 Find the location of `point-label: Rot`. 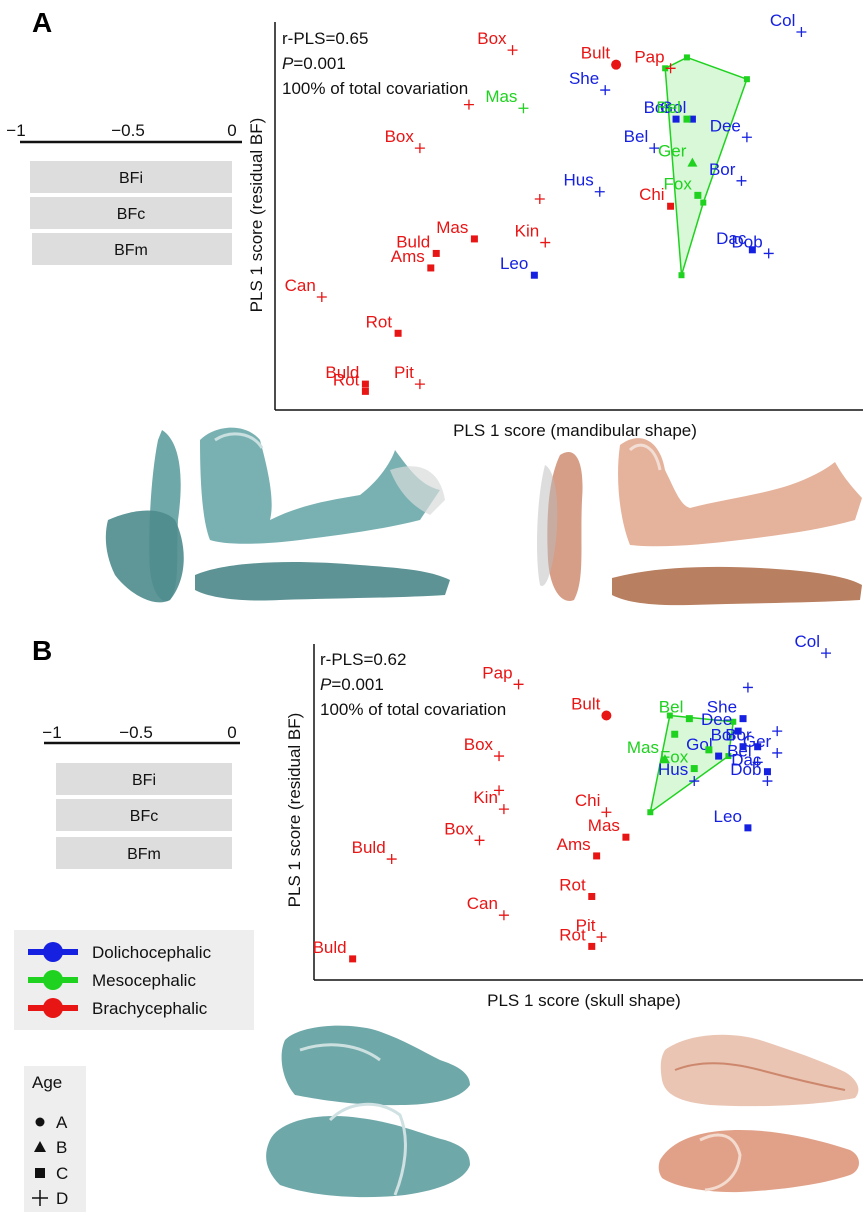

point-label: Rot is located at coordinates (572, 934).